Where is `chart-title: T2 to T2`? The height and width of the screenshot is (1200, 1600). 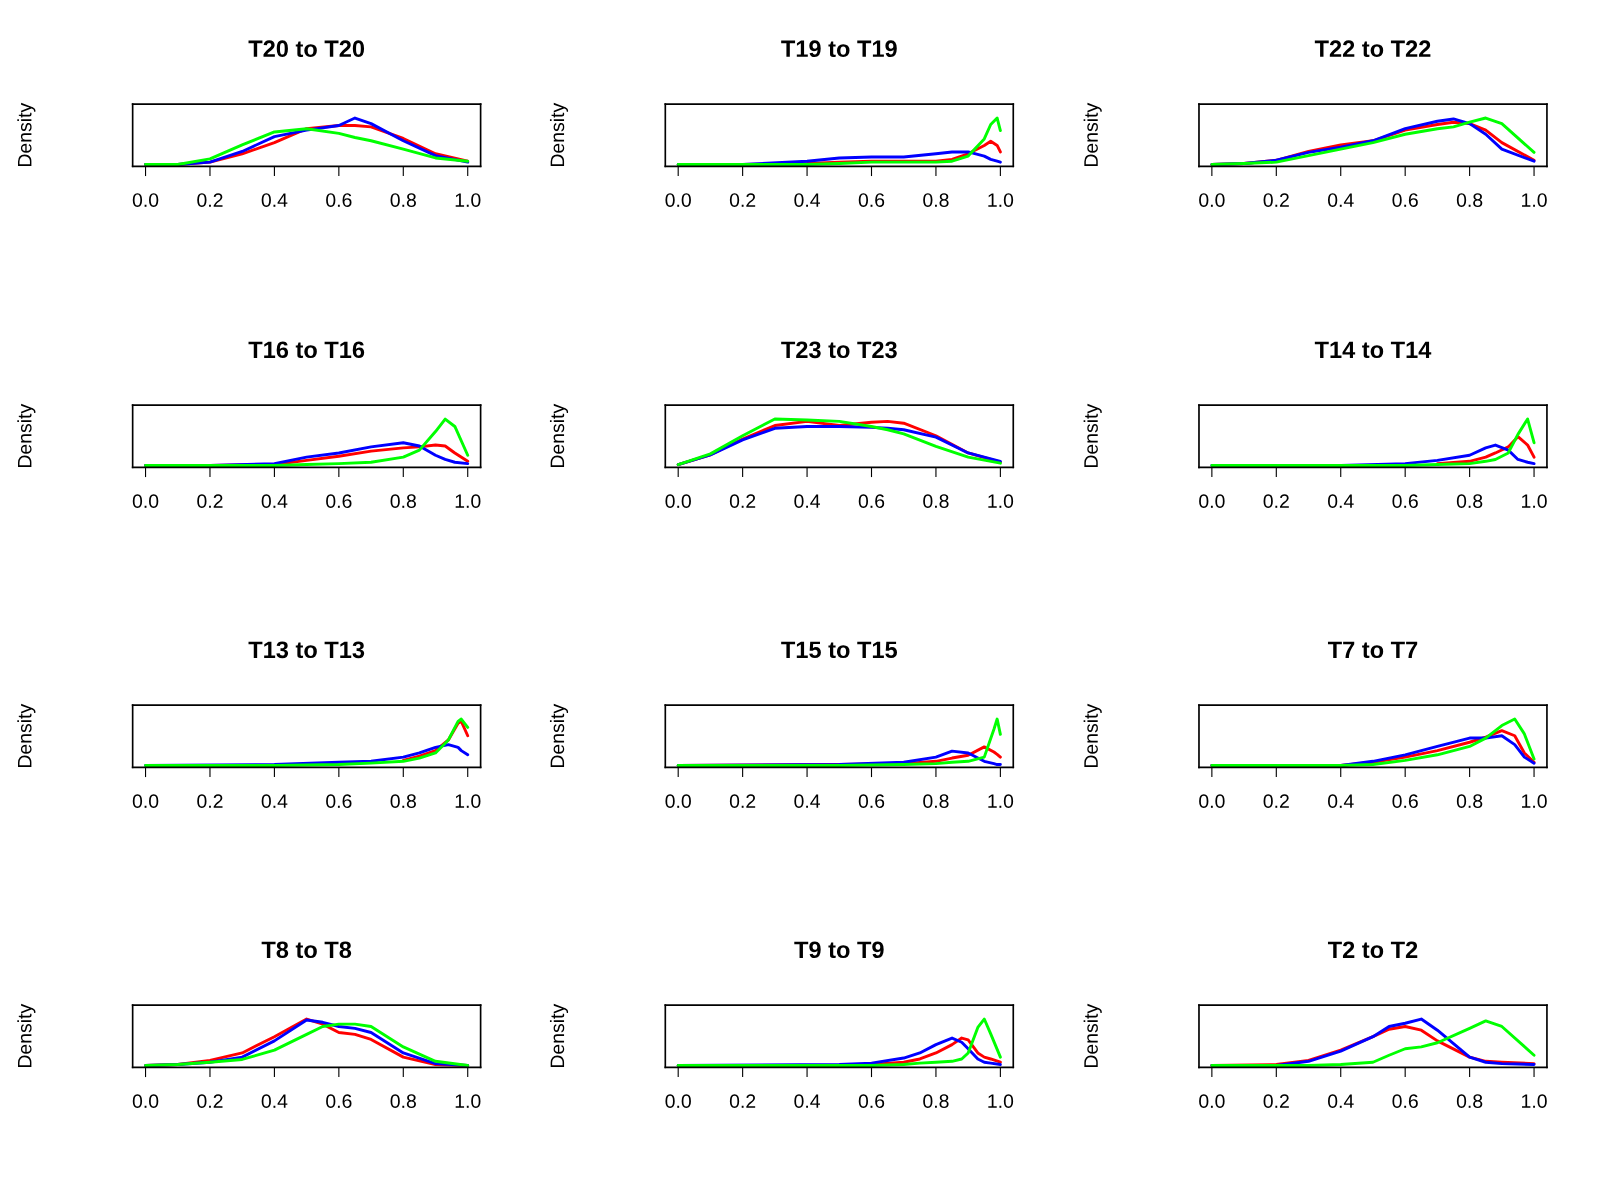 chart-title: T2 to T2 is located at coordinates (1372, 950).